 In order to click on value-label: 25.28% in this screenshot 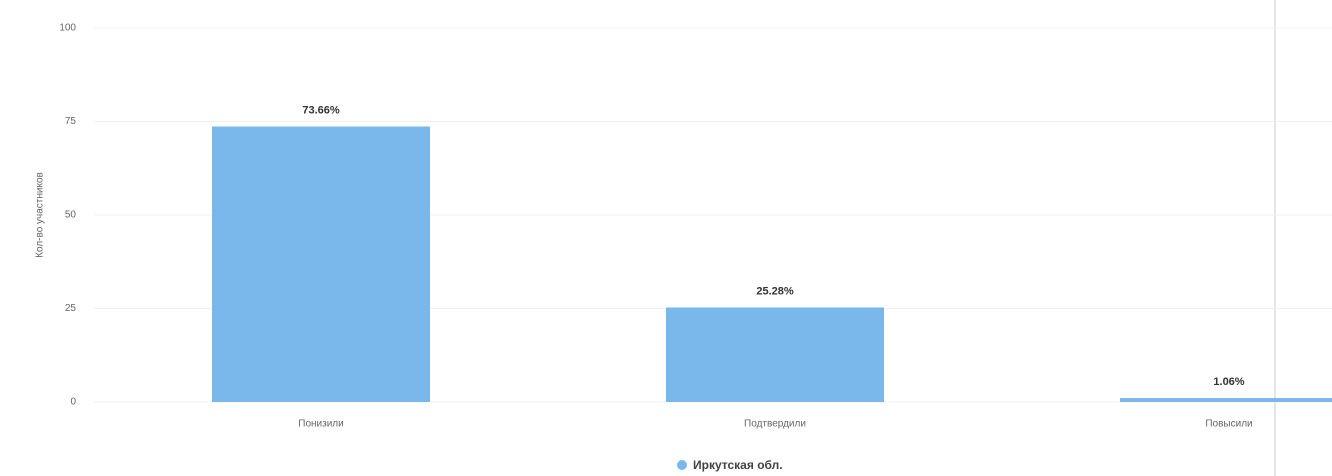, I will do `click(775, 291)`.